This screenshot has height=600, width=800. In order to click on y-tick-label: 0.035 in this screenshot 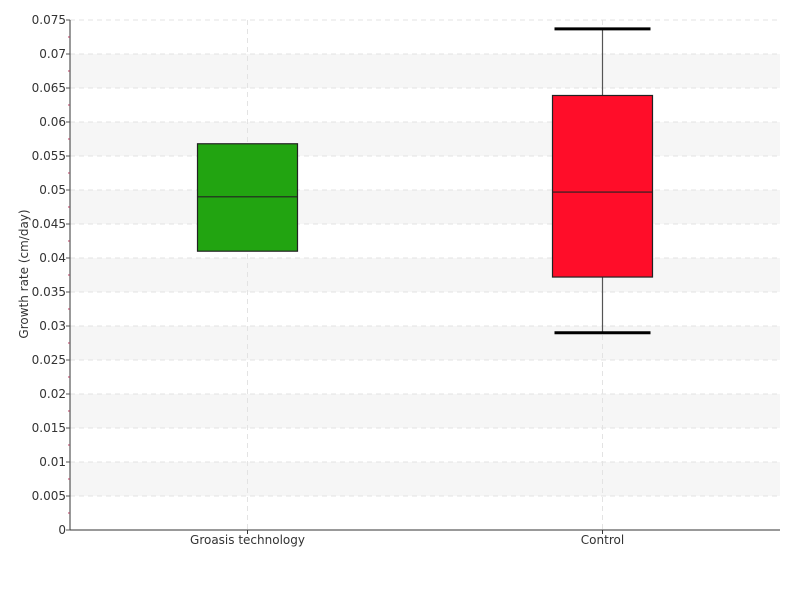, I will do `click(49, 292)`.